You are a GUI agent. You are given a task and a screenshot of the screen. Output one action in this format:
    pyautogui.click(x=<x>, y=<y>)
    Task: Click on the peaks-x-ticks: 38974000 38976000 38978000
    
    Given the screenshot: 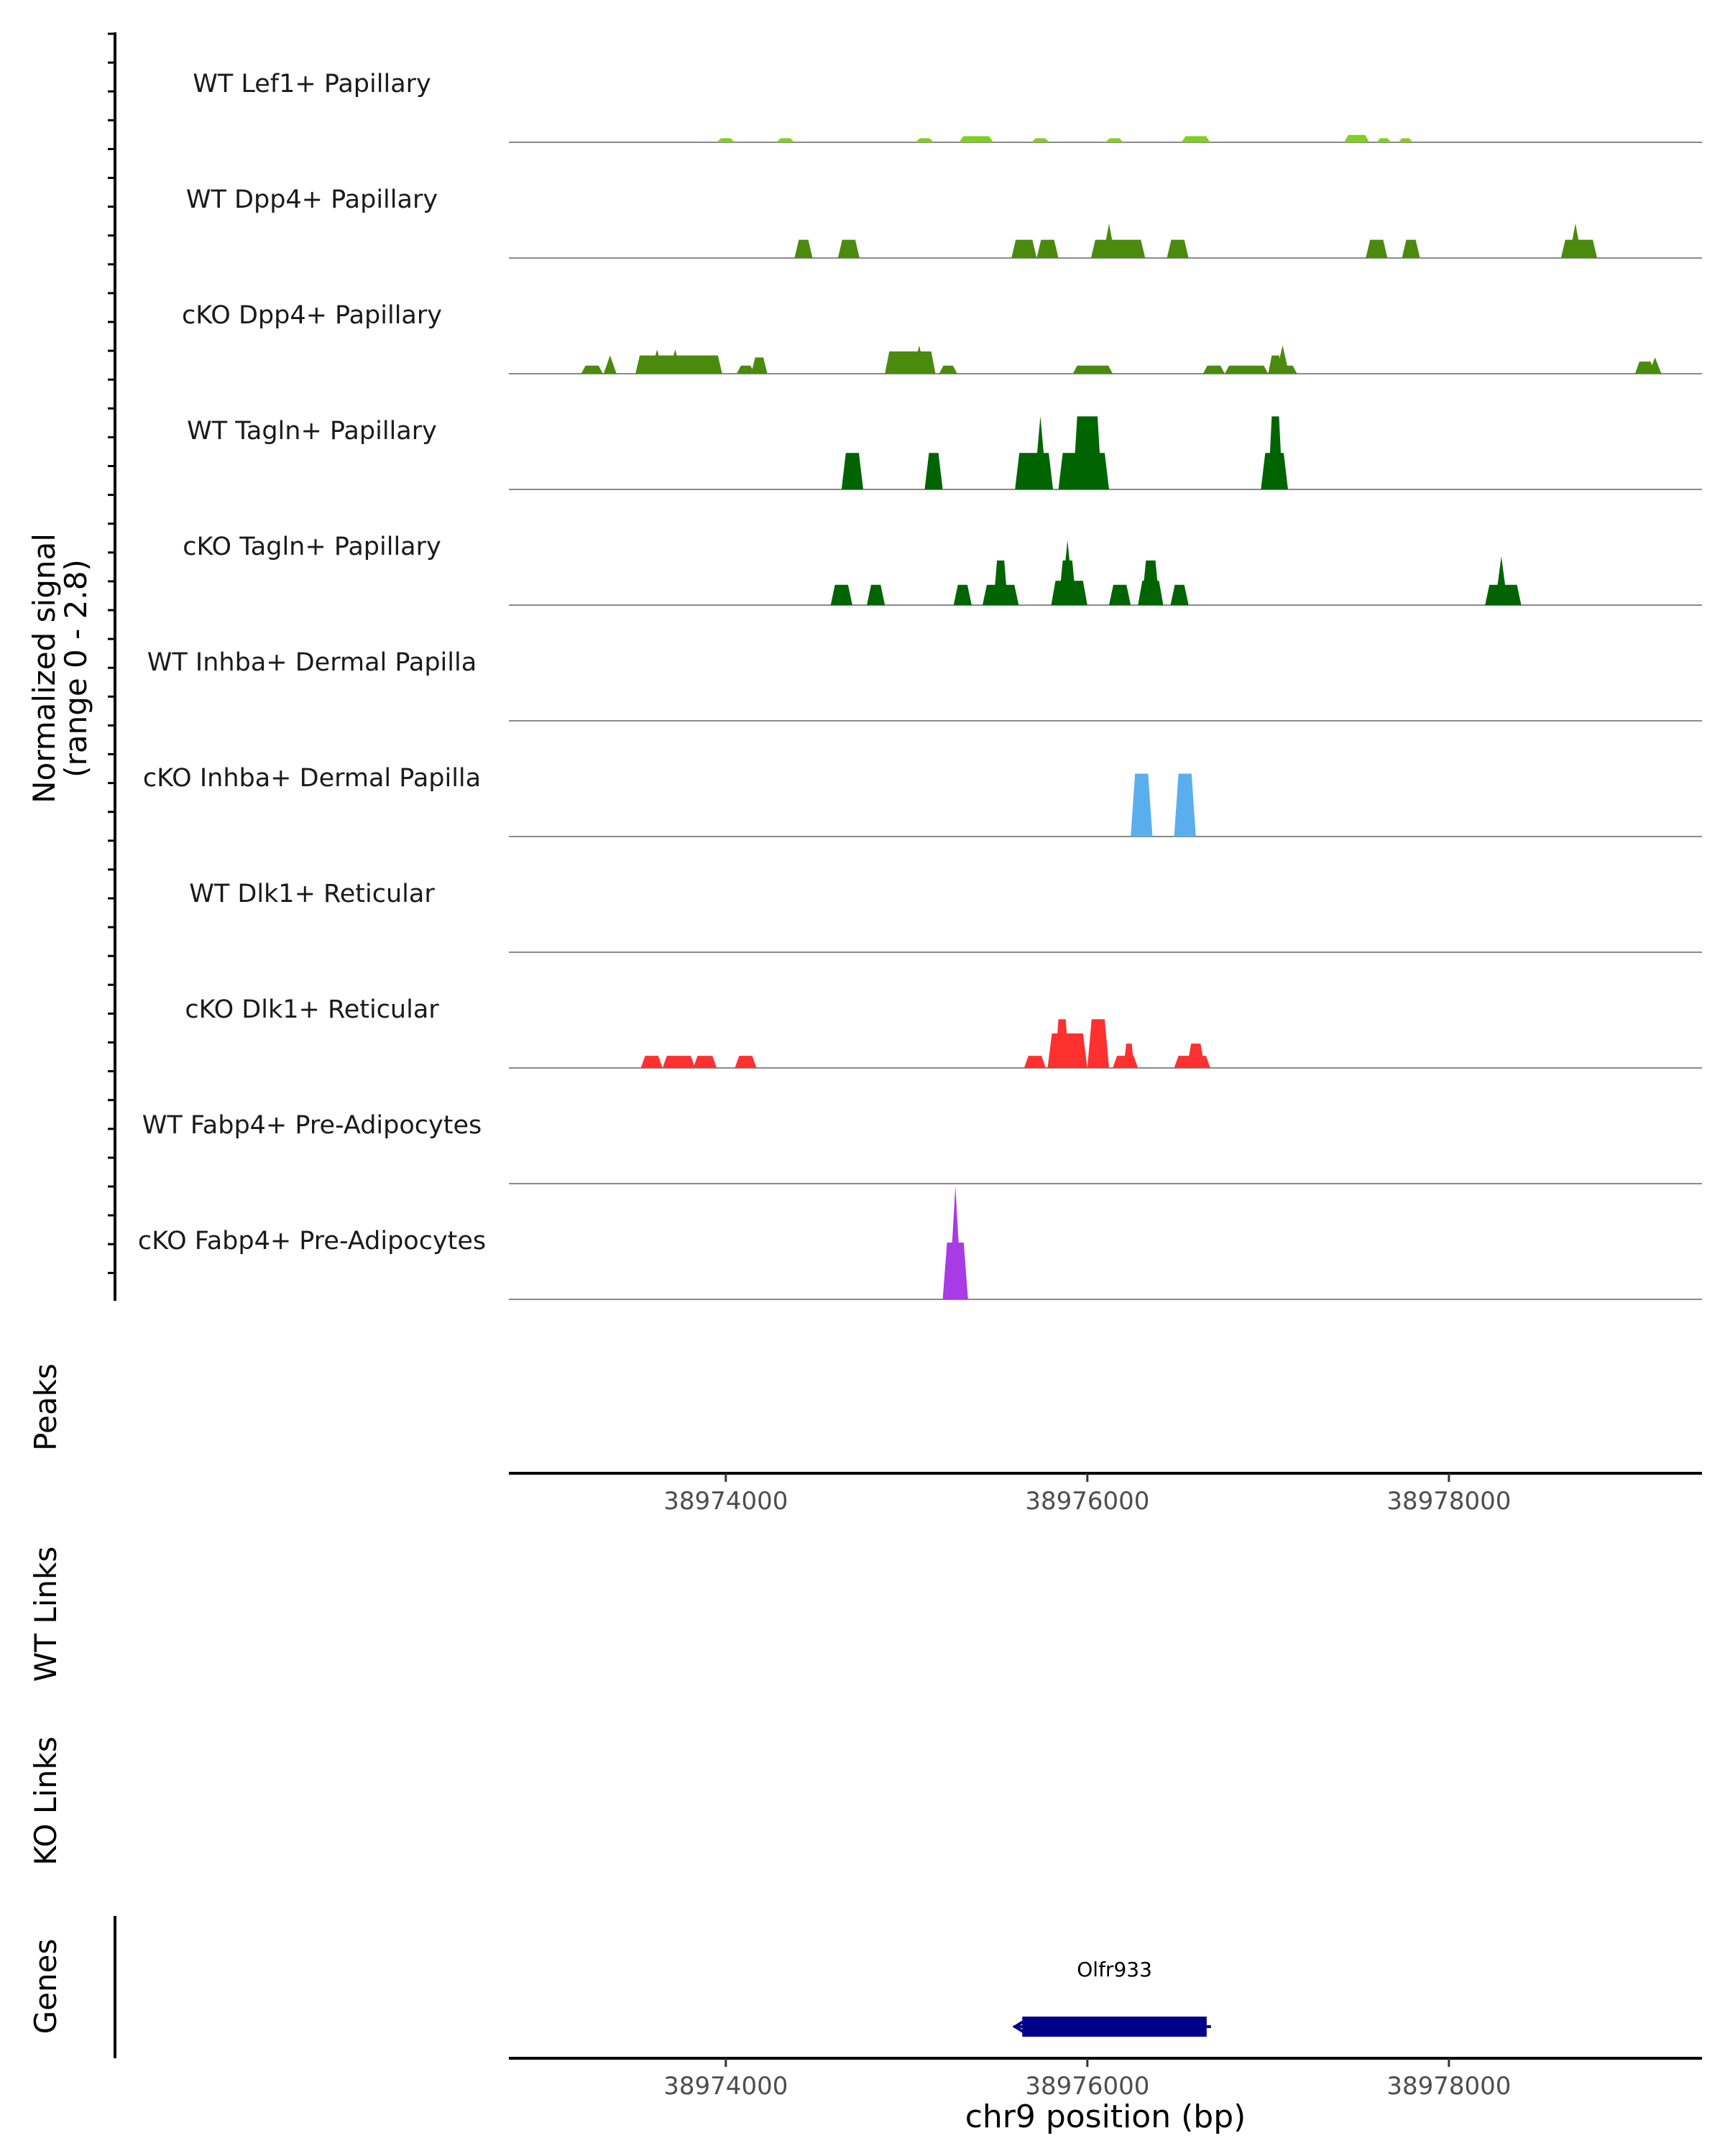 What is the action you would take?
    pyautogui.click(x=1087, y=1494)
    